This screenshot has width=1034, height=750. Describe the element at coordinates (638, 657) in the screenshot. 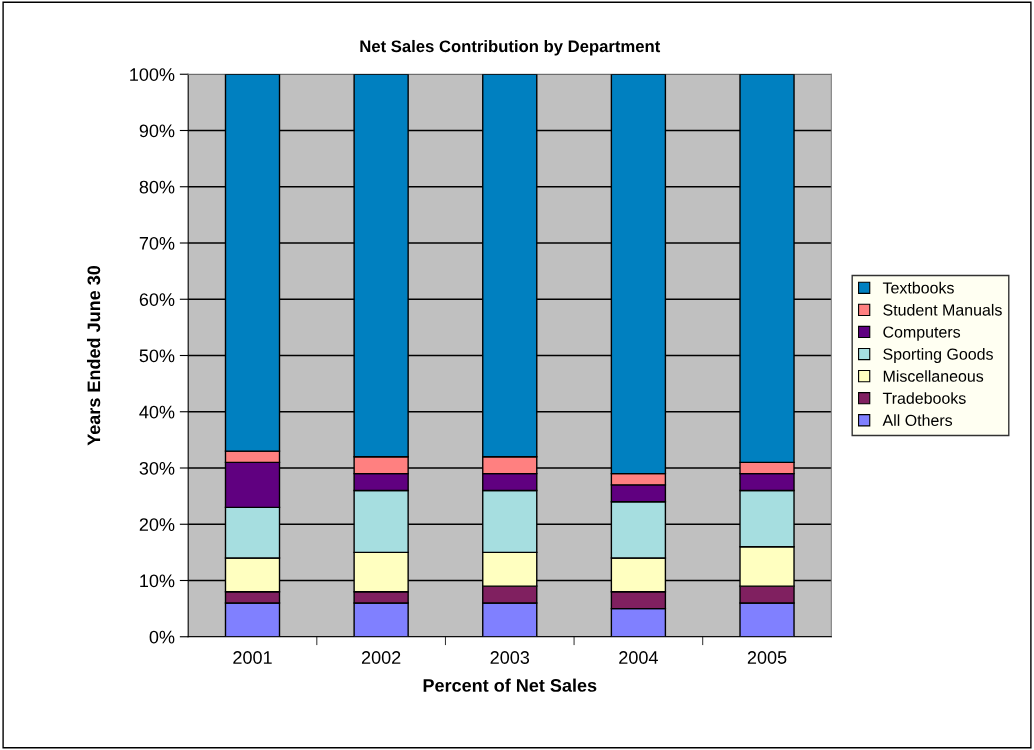

I see `x-tick-label: 2004` at that location.